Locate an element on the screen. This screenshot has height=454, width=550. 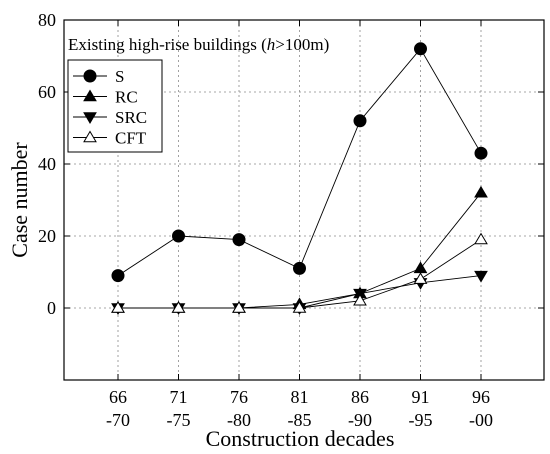
x-tick-label: 86 is located at coordinates (360, 397).